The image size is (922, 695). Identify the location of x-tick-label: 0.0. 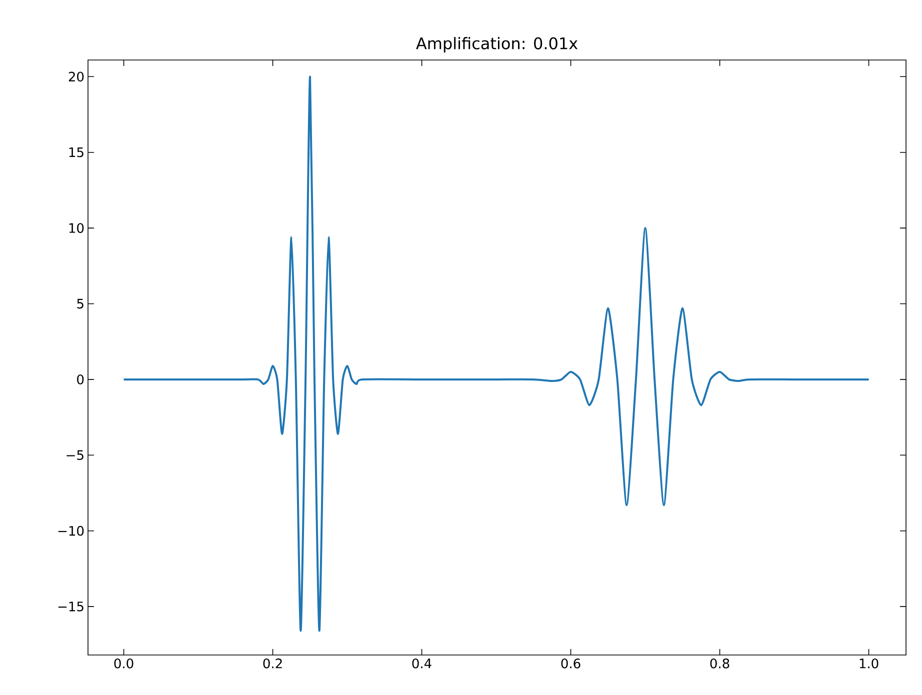
(124, 663).